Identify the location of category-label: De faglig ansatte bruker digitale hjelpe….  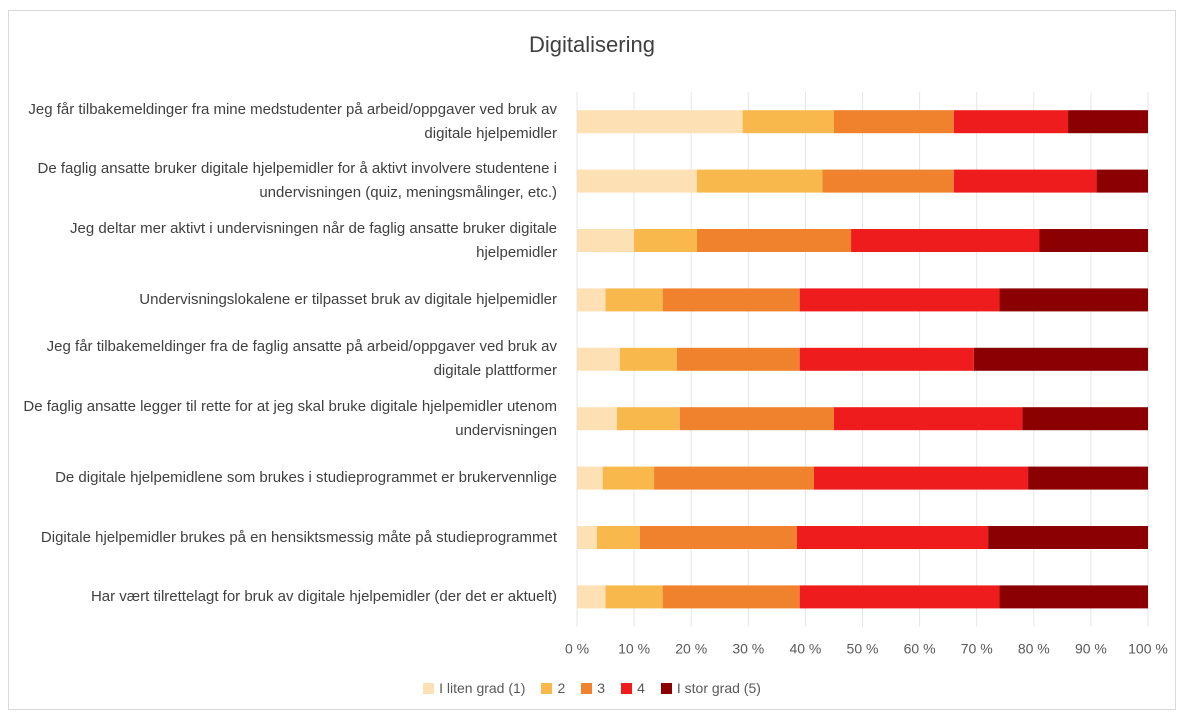
(297, 181).